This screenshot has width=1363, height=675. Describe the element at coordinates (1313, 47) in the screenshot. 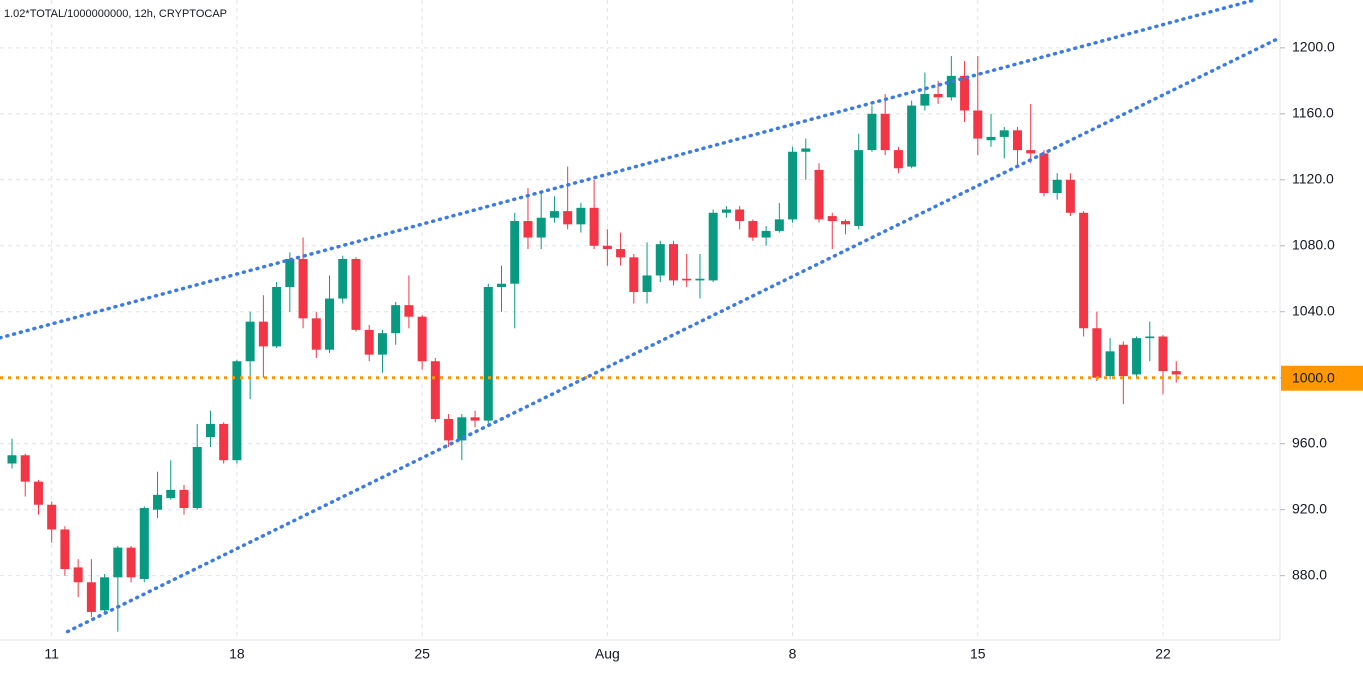

I see `y-tick-label: 1200.0` at that location.